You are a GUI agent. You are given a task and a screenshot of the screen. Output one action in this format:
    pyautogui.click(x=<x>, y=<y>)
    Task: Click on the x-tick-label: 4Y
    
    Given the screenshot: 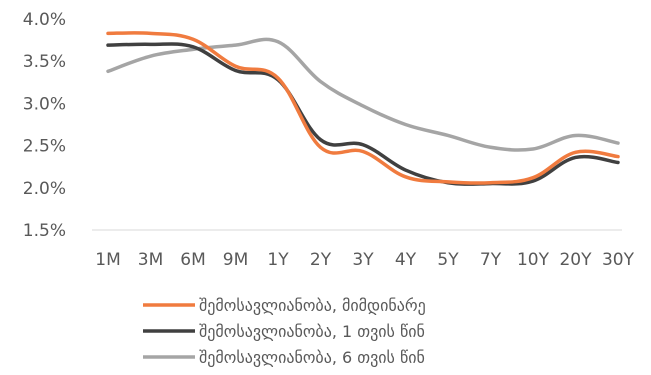 What is the action you would take?
    pyautogui.click(x=406, y=260)
    